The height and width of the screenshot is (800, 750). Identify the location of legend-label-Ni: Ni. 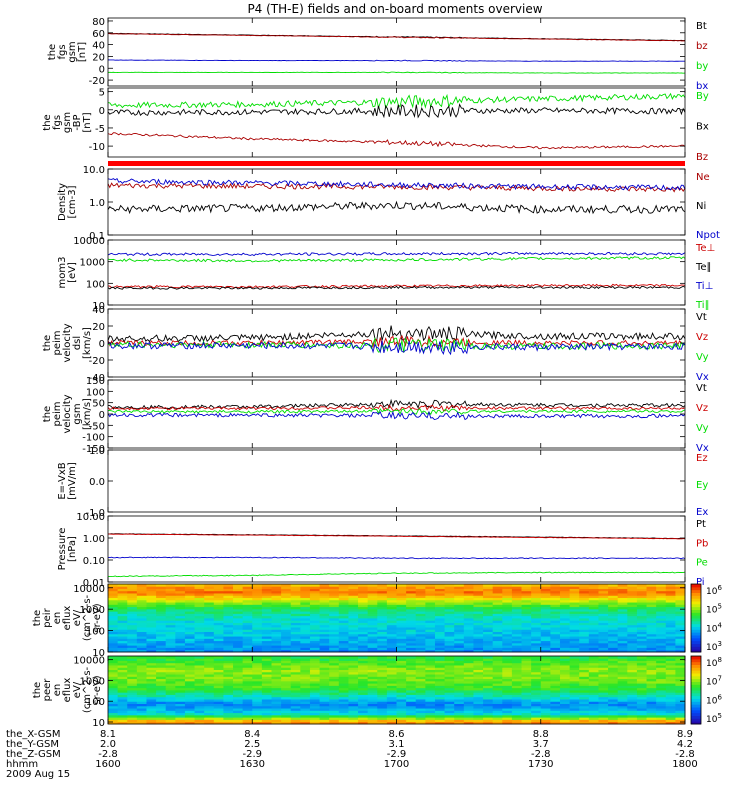
(701, 206).